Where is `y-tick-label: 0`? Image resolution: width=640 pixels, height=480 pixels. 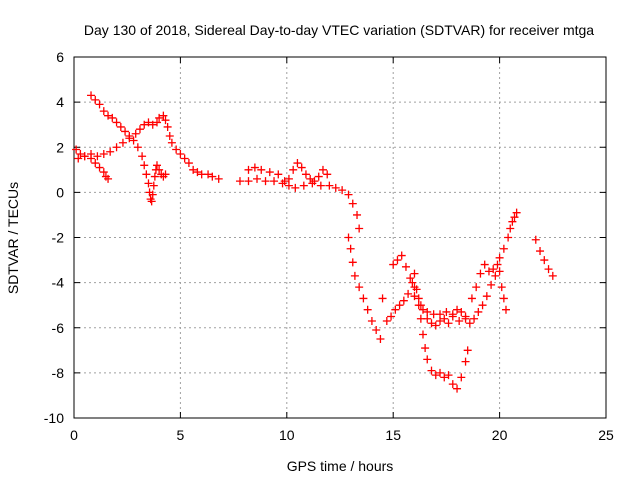 y-tick-label: 0 is located at coordinates (60, 192).